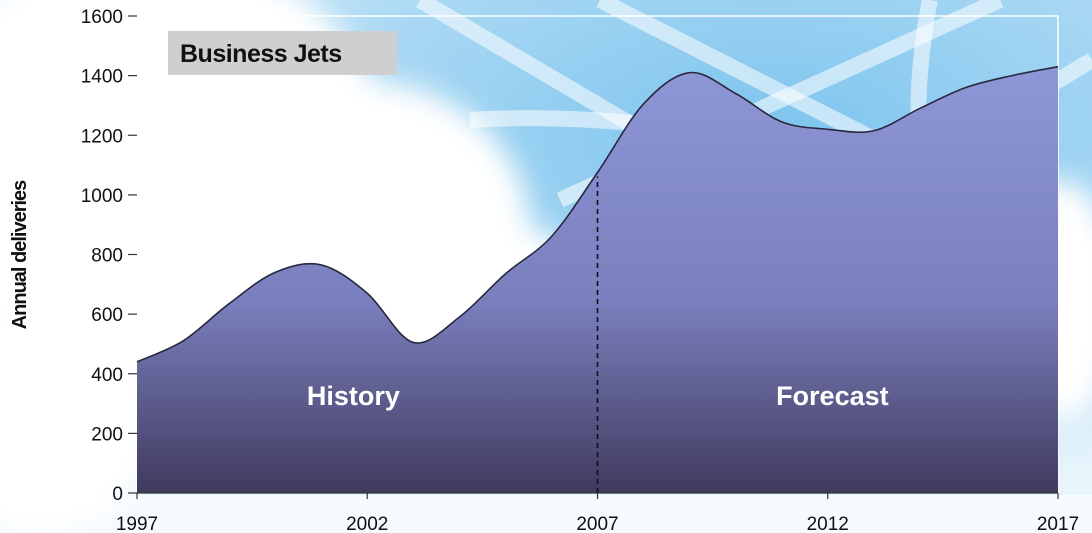 The width and height of the screenshot is (1092, 533). I want to click on y-tick-label: 1400, so click(102, 77).